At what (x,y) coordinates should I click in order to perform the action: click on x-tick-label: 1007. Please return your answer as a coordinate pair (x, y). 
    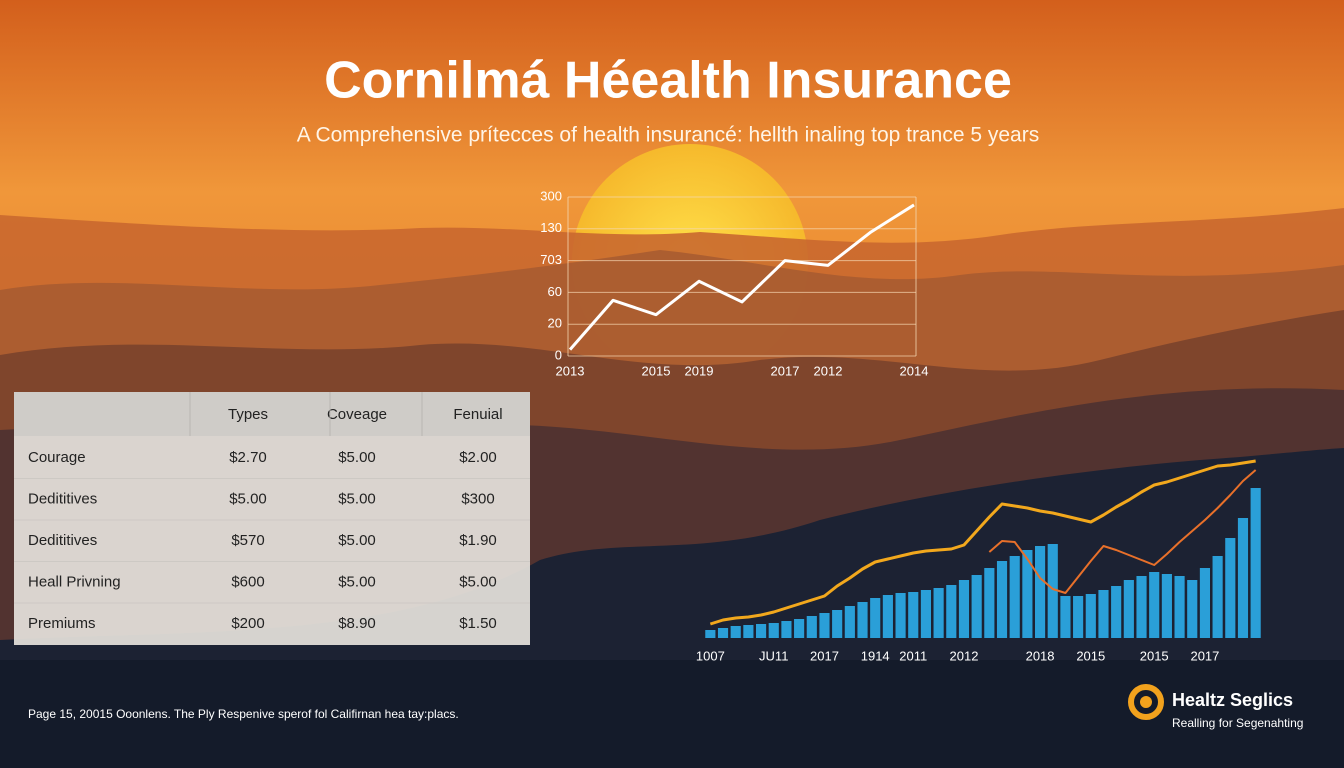
    Looking at the image, I should click on (710, 655).